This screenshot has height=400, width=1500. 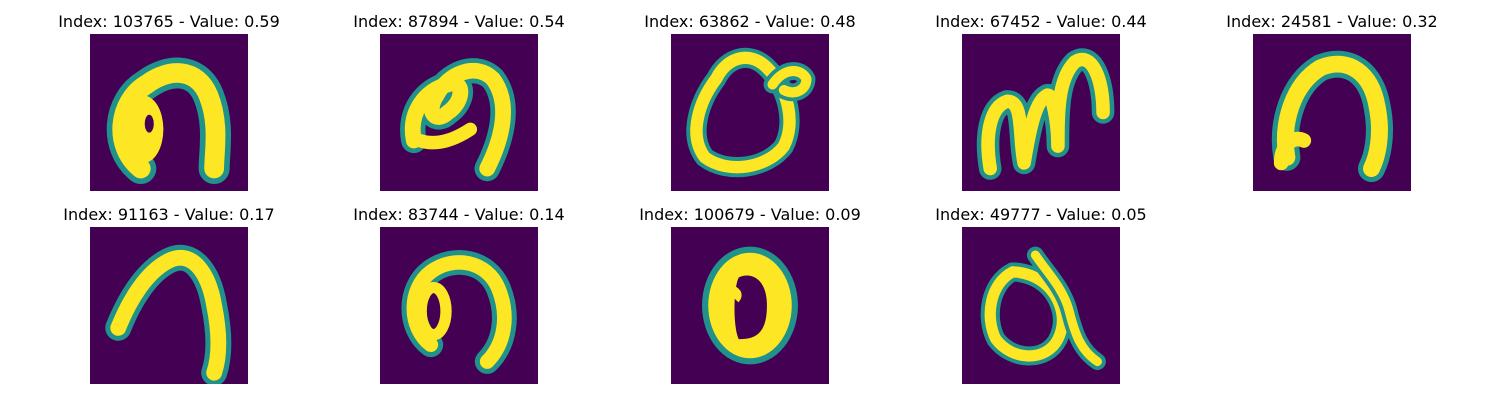 What do you see at coordinates (750, 305) in the screenshot?
I see `filled-oval-icon` at bounding box center [750, 305].